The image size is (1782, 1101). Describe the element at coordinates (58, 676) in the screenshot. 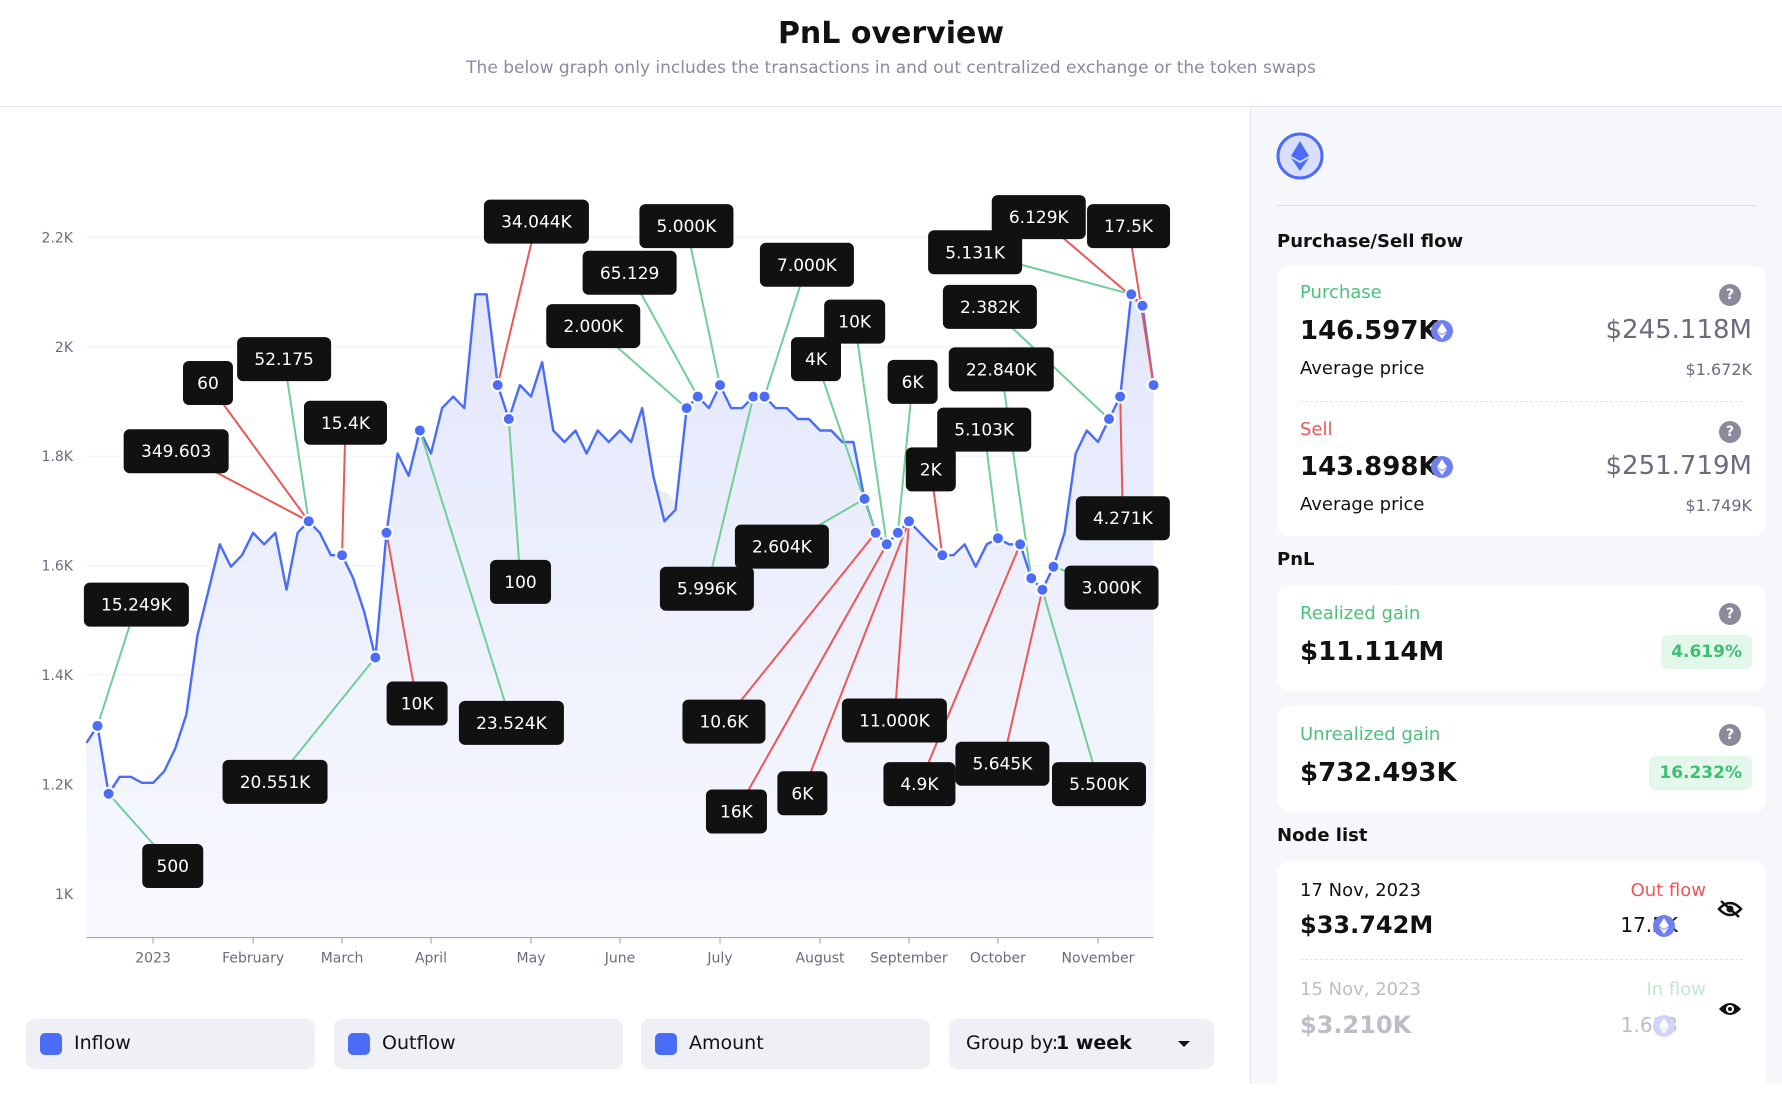

I see `y-tick-label: 1.4K` at that location.